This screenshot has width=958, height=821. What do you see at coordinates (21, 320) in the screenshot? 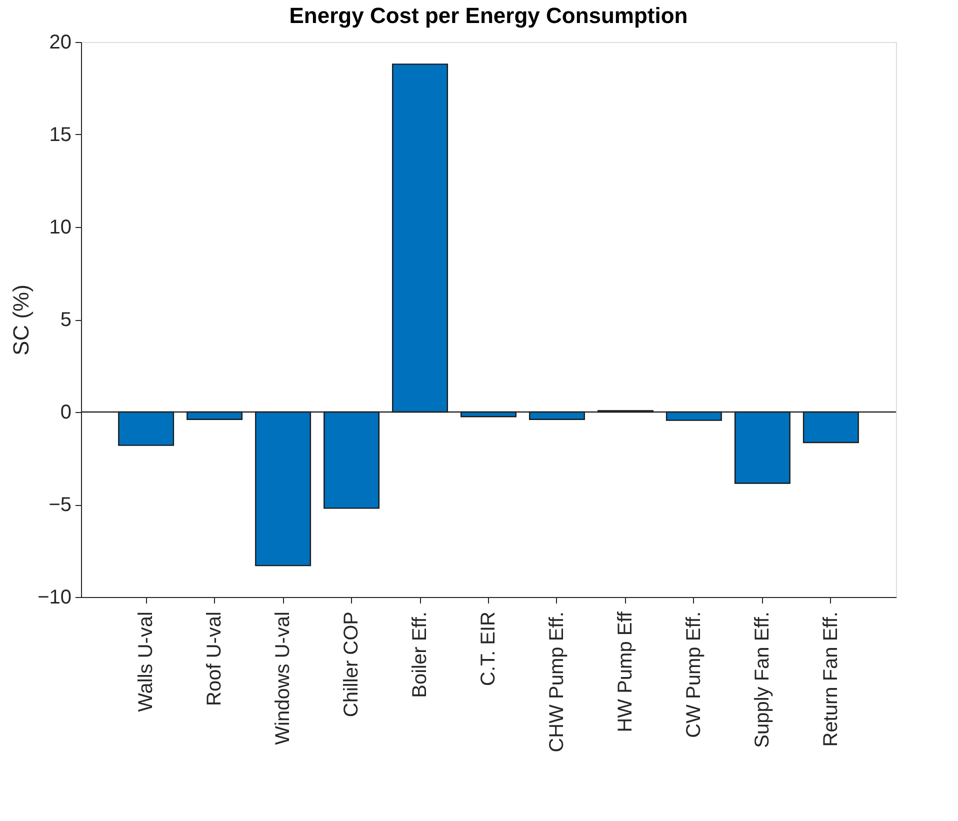
I see `y-axis-title: SC (%)` at bounding box center [21, 320].